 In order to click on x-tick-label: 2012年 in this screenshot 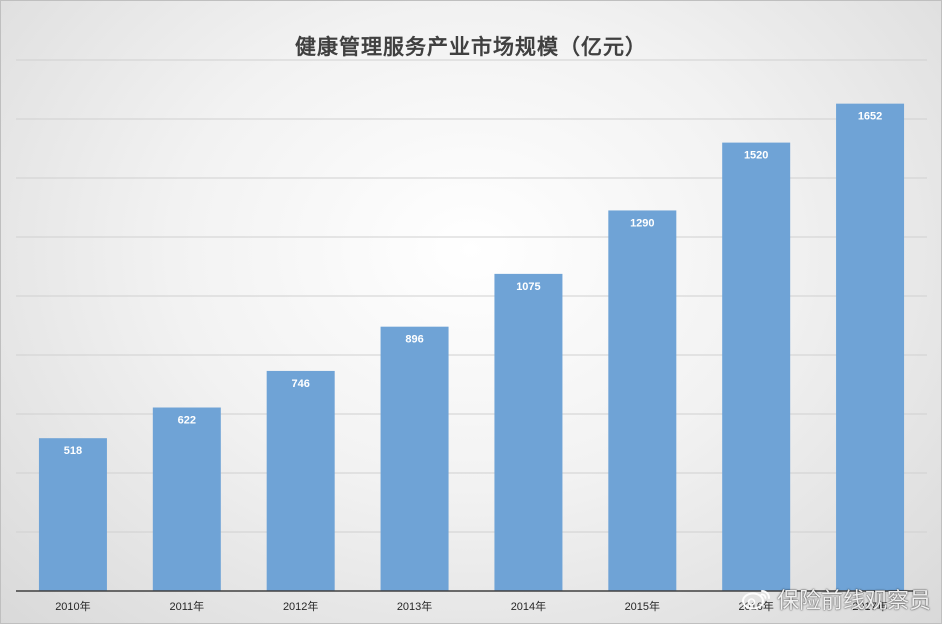, I will do `click(300, 606)`.